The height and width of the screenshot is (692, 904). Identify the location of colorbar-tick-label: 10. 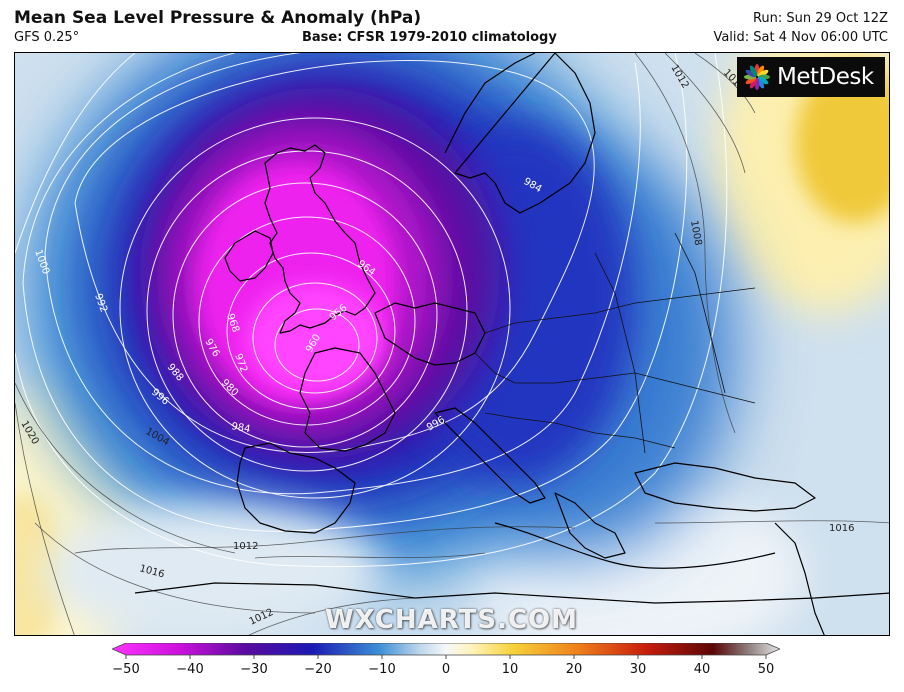
(510, 669).